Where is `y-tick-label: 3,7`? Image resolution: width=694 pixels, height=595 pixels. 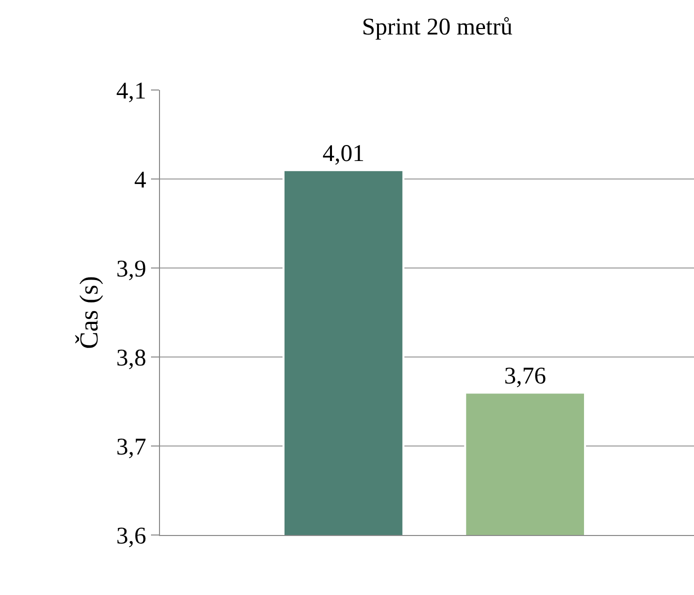
y-tick-label: 3,7 is located at coordinates (131, 447).